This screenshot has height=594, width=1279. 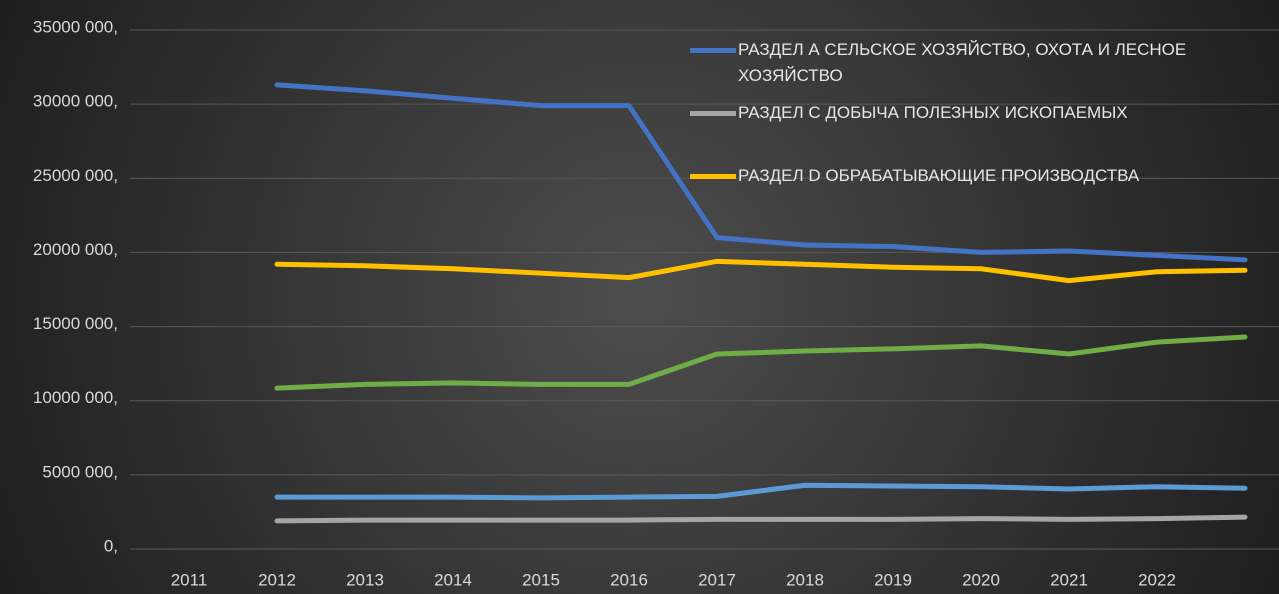 What do you see at coordinates (75, 175) in the screenshot?
I see `y-tick-label: 25000 000,` at bounding box center [75, 175].